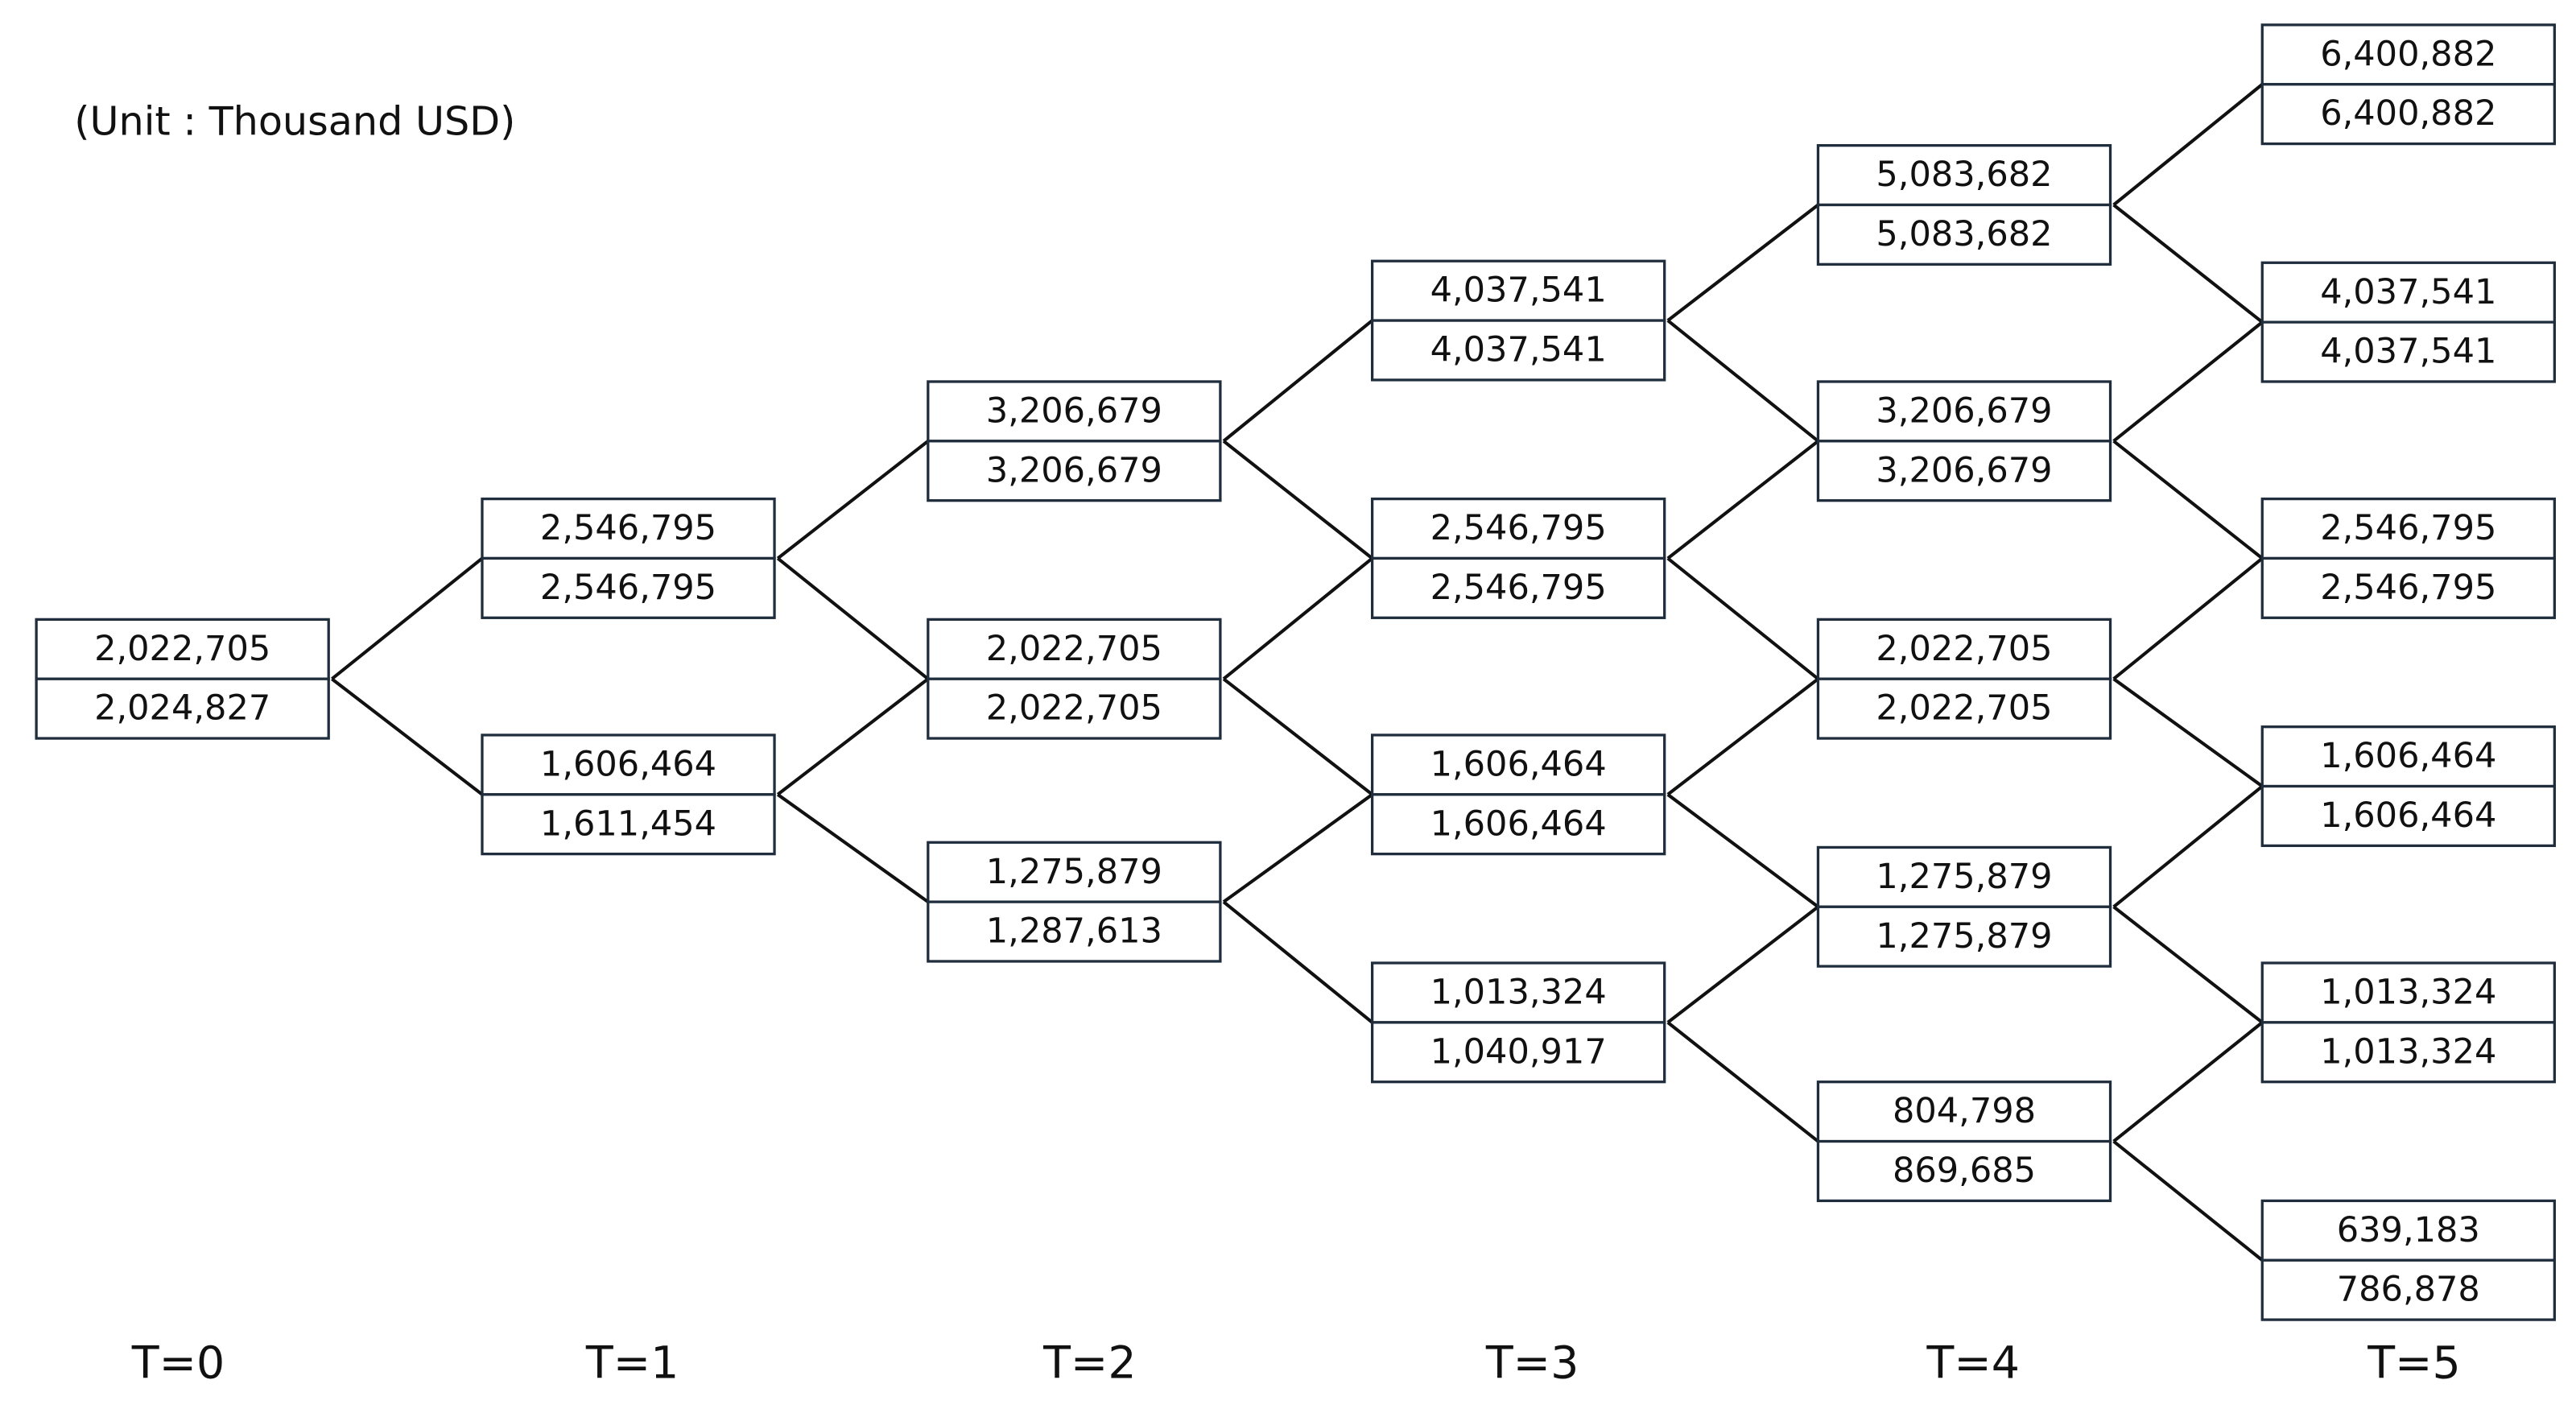  What do you see at coordinates (632, 1364) in the screenshot?
I see `time-label: T=1` at bounding box center [632, 1364].